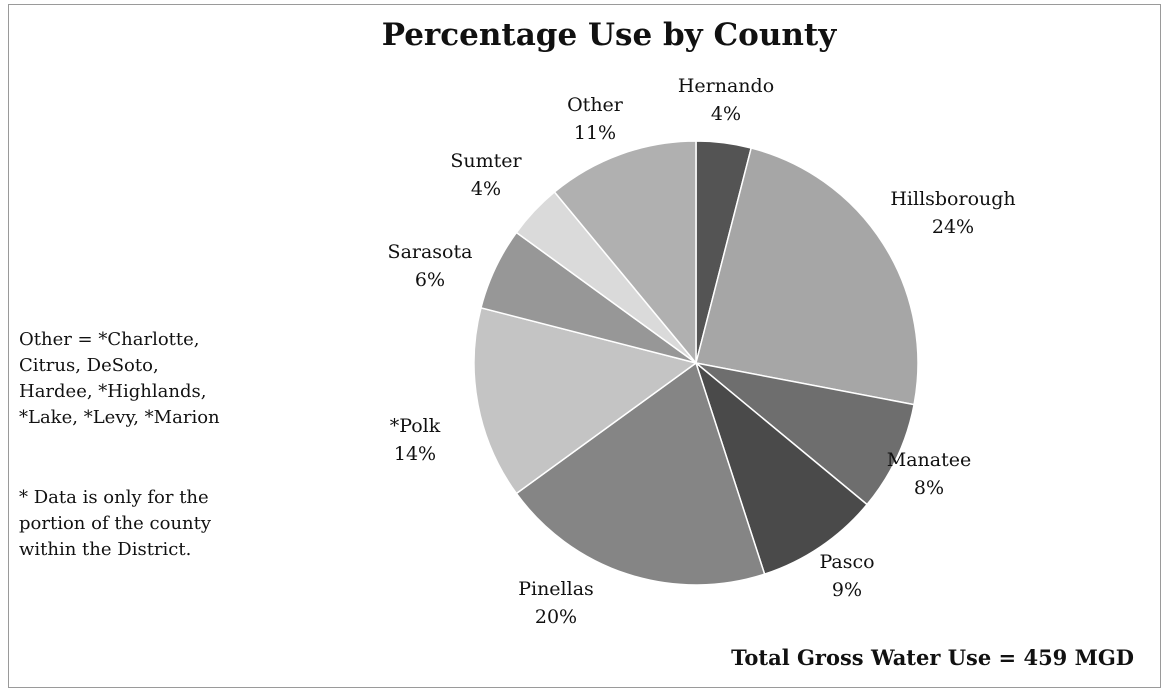 Image resolution: width=1165 pixels, height=692 pixels. What do you see at coordinates (113, 391) in the screenshot?
I see `other-definition-line: Hardee, *Highlands,` at bounding box center [113, 391].